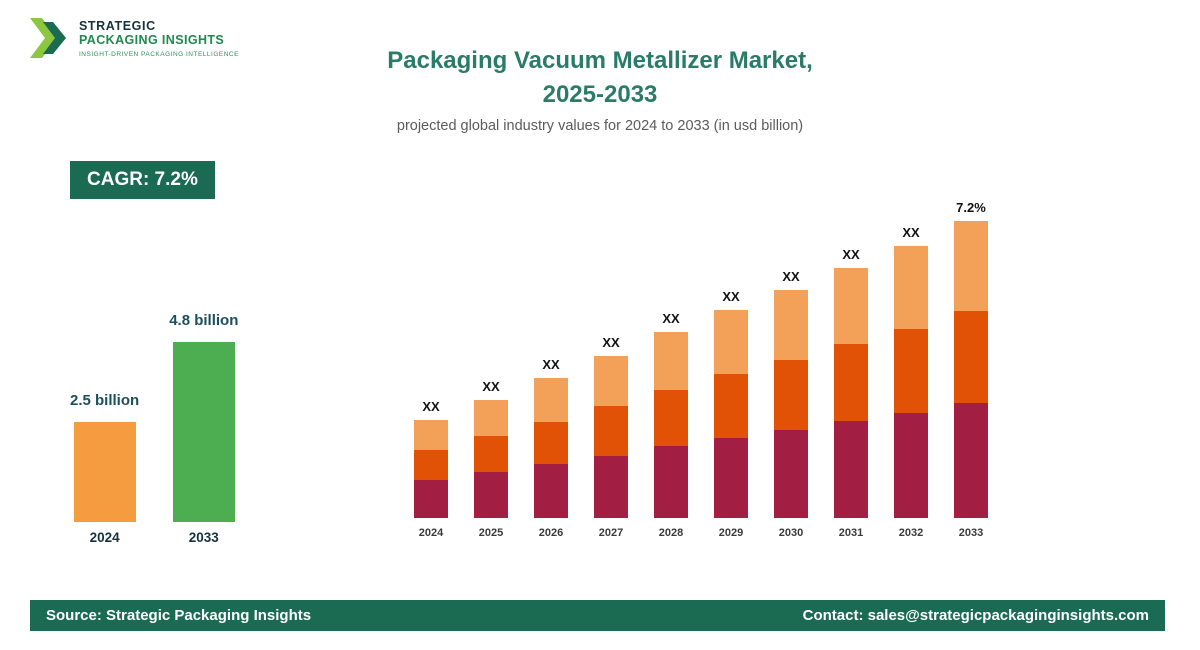 Image resolution: width=1200 pixels, height=650 pixels. I want to click on stacked-bar-group: 7.2% 2033, so click(971, 369).